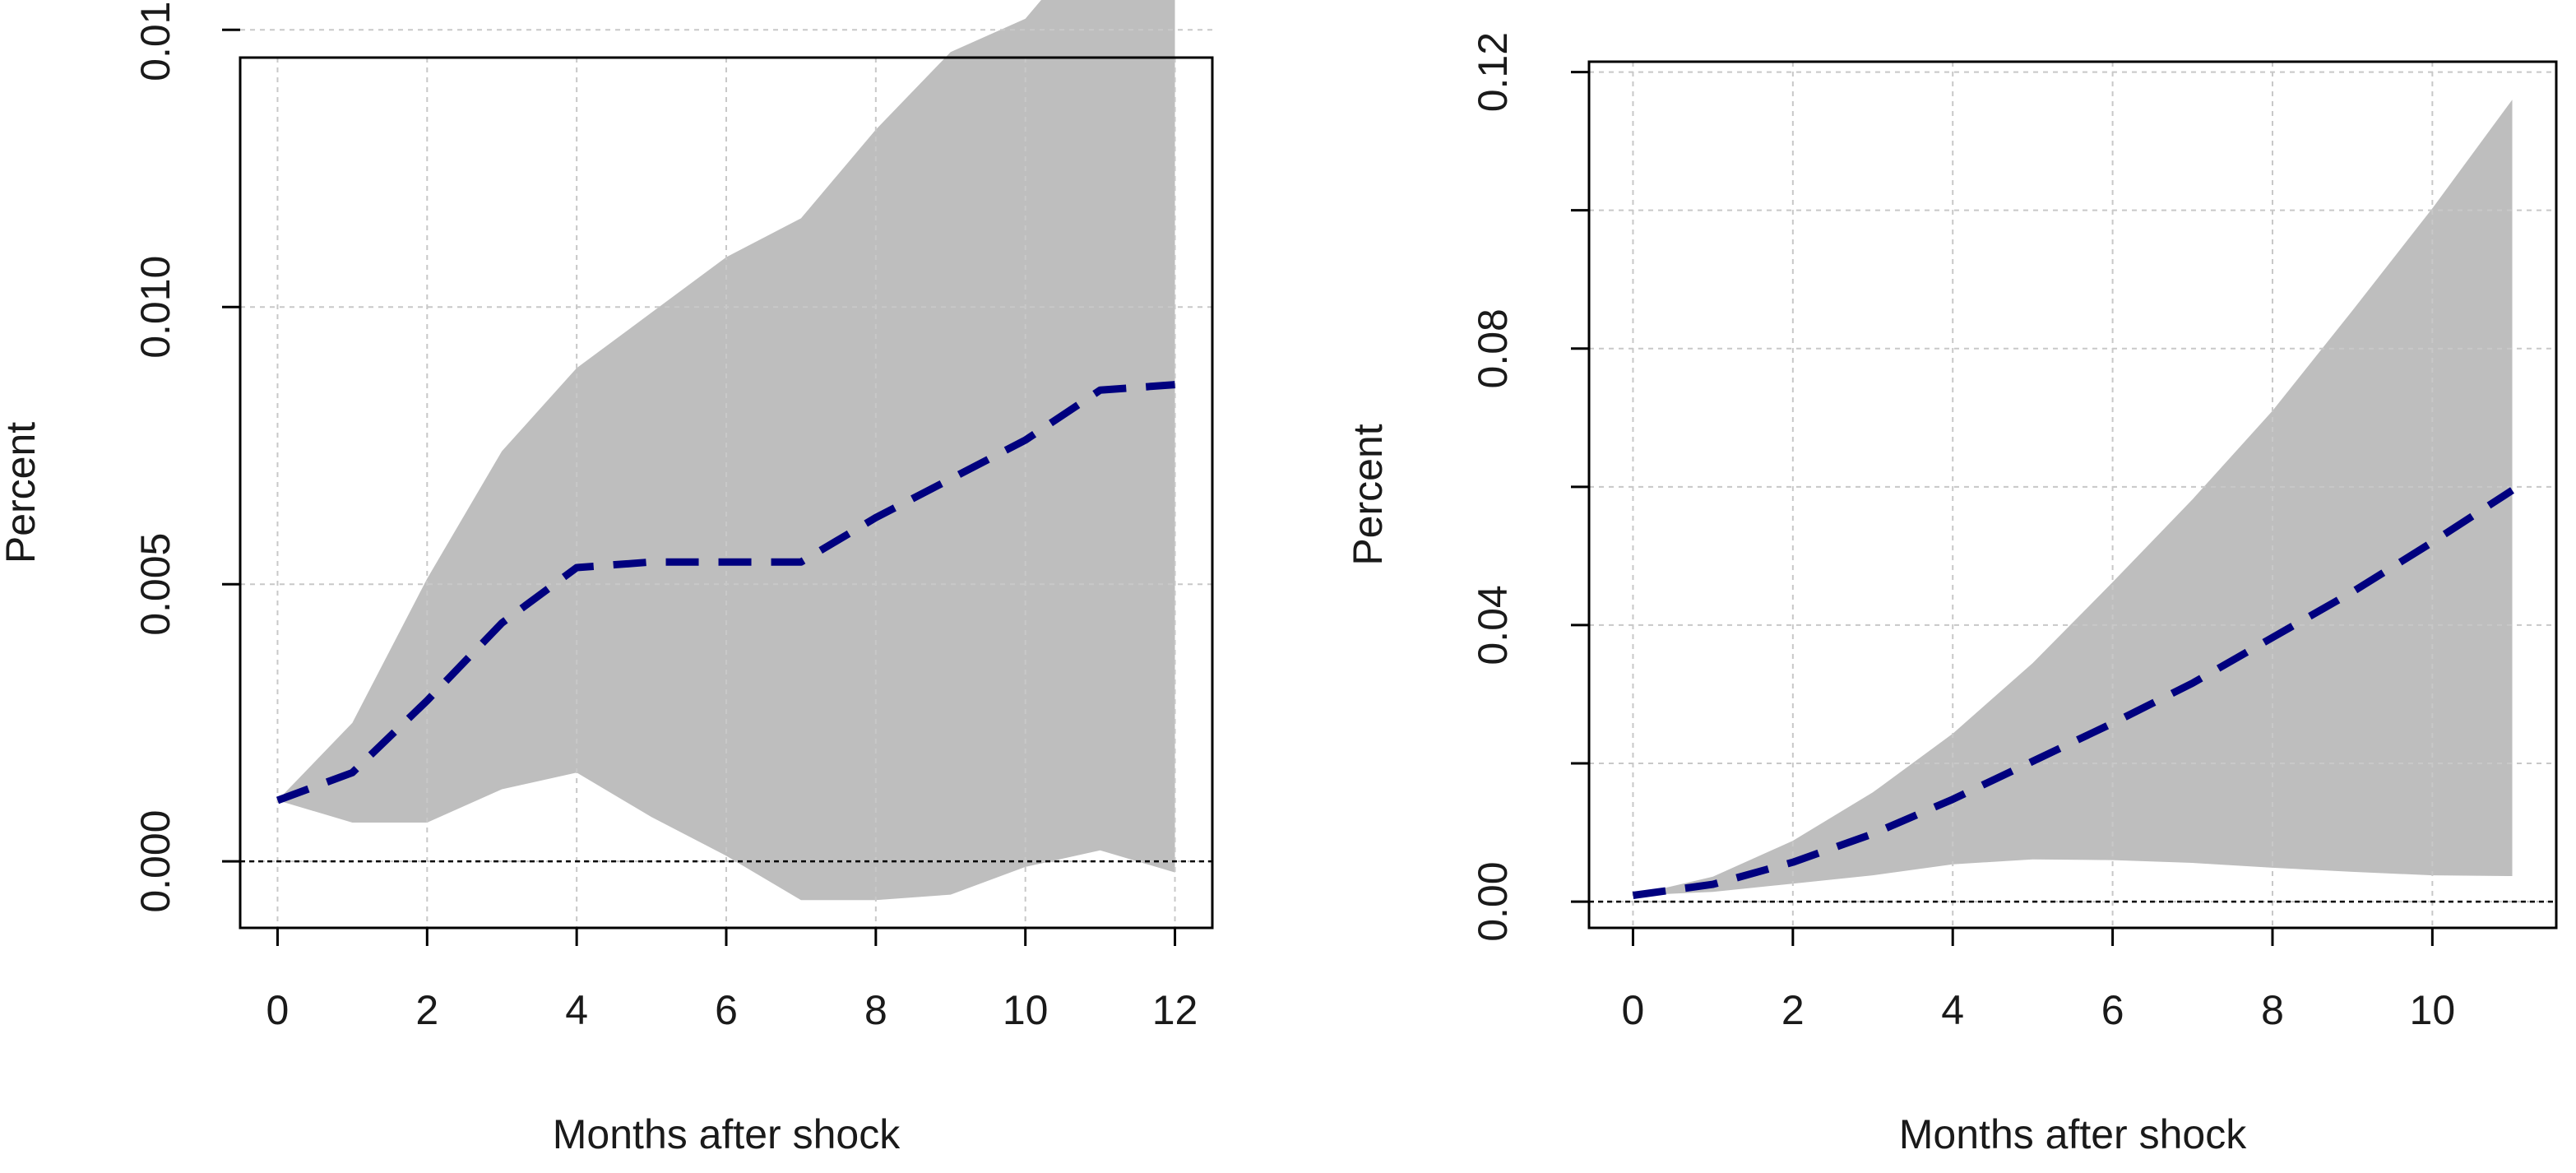 The width and height of the screenshot is (2576, 1173). I want to click on y-tick-label: 0.015, so click(155, 40).